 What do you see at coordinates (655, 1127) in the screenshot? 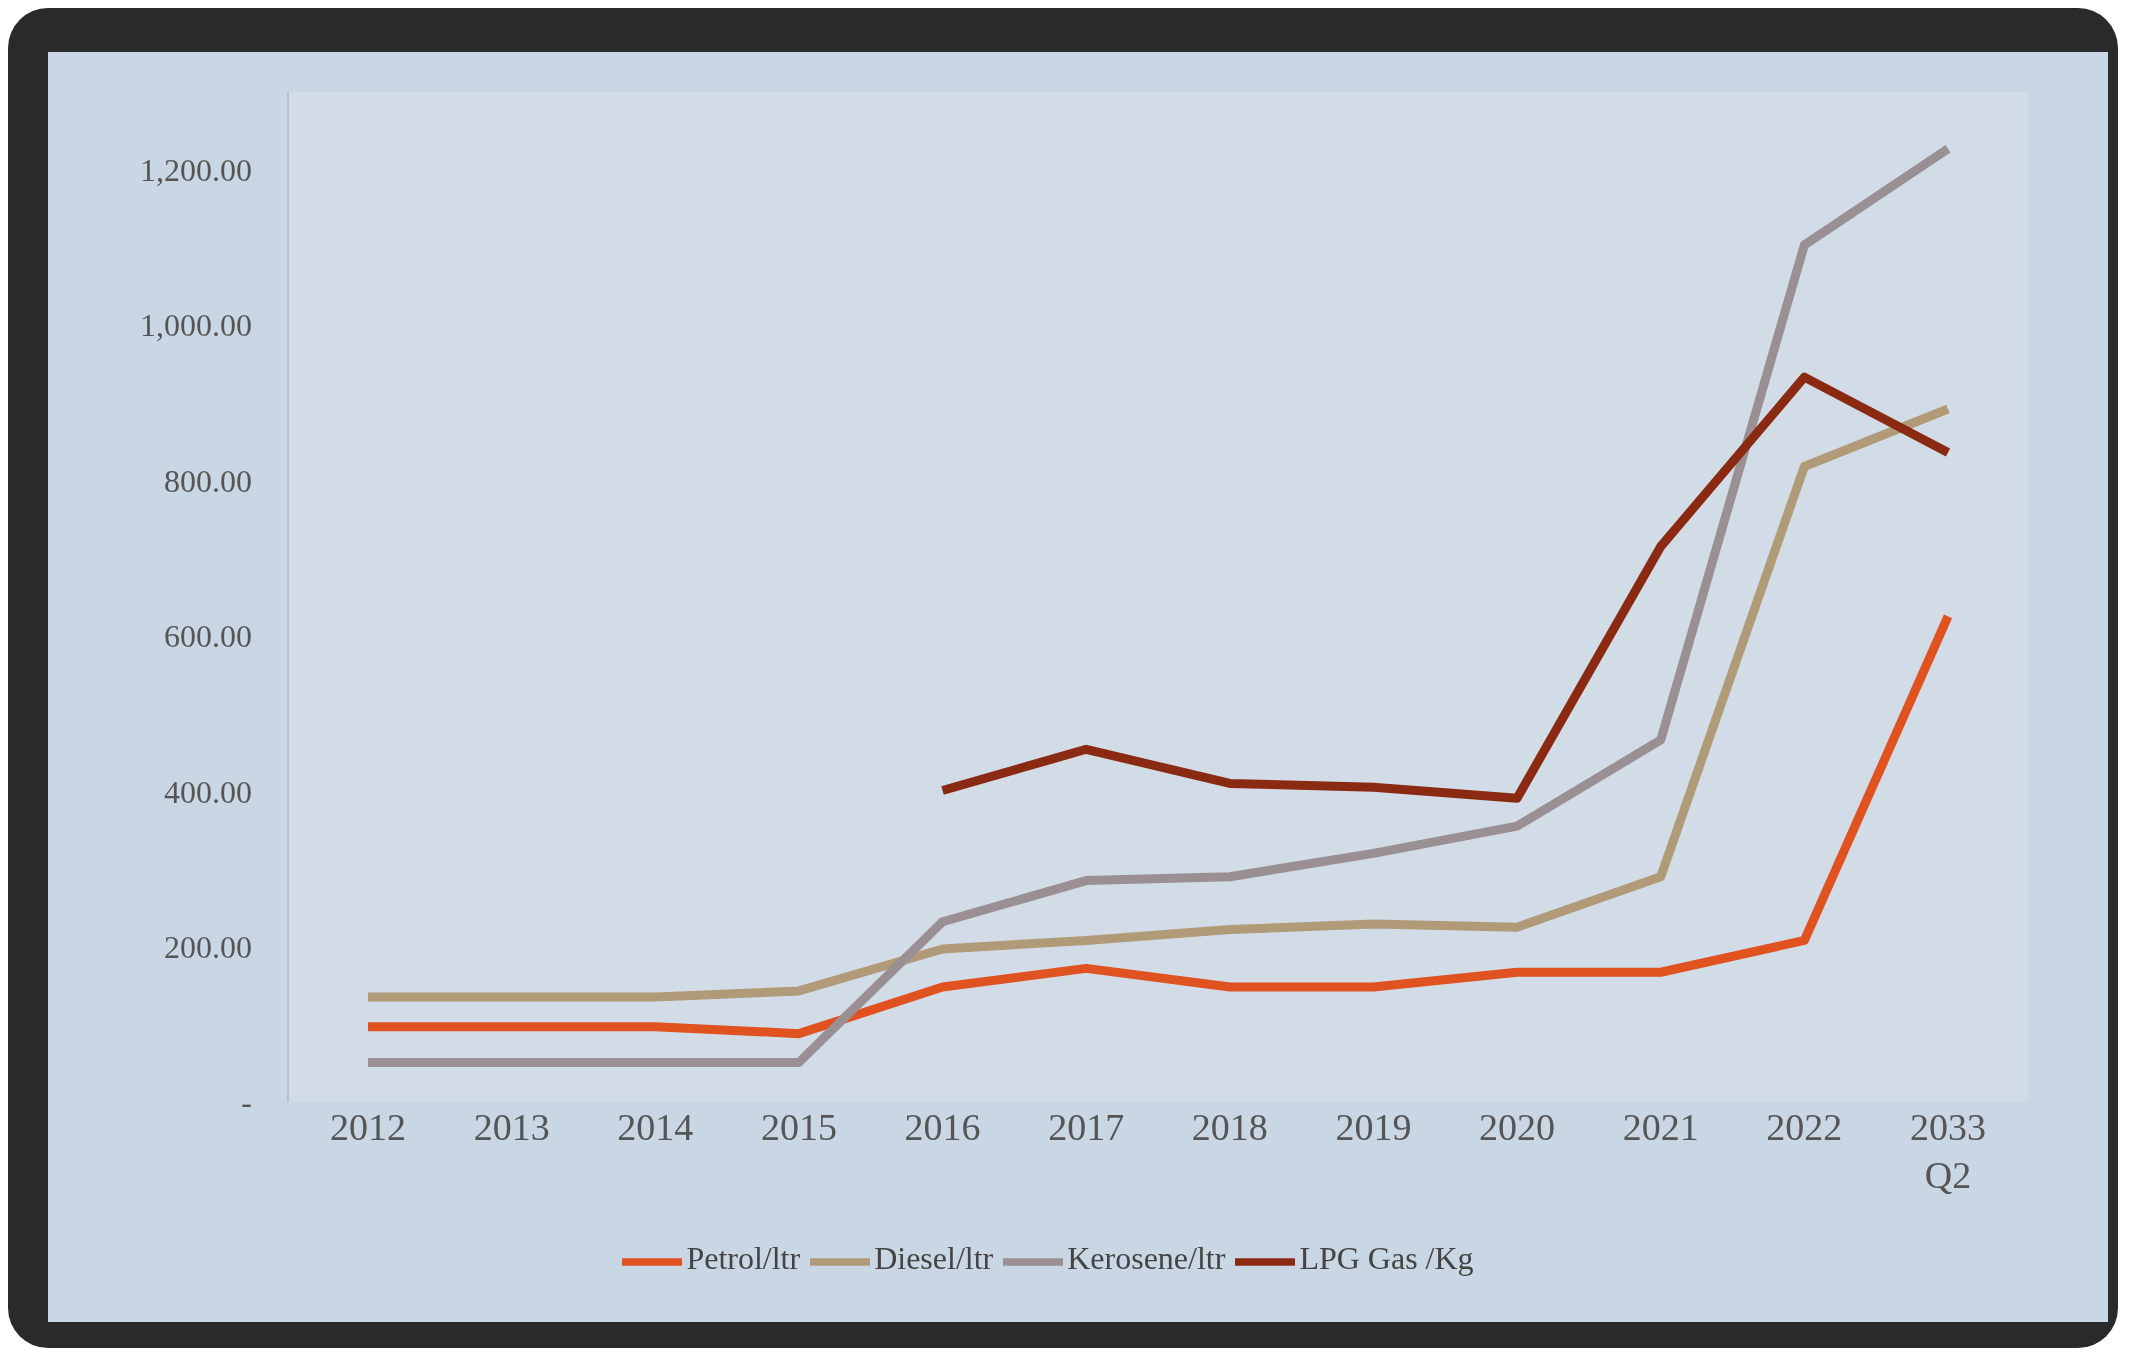
I see `x-tick-label: 2014` at bounding box center [655, 1127].